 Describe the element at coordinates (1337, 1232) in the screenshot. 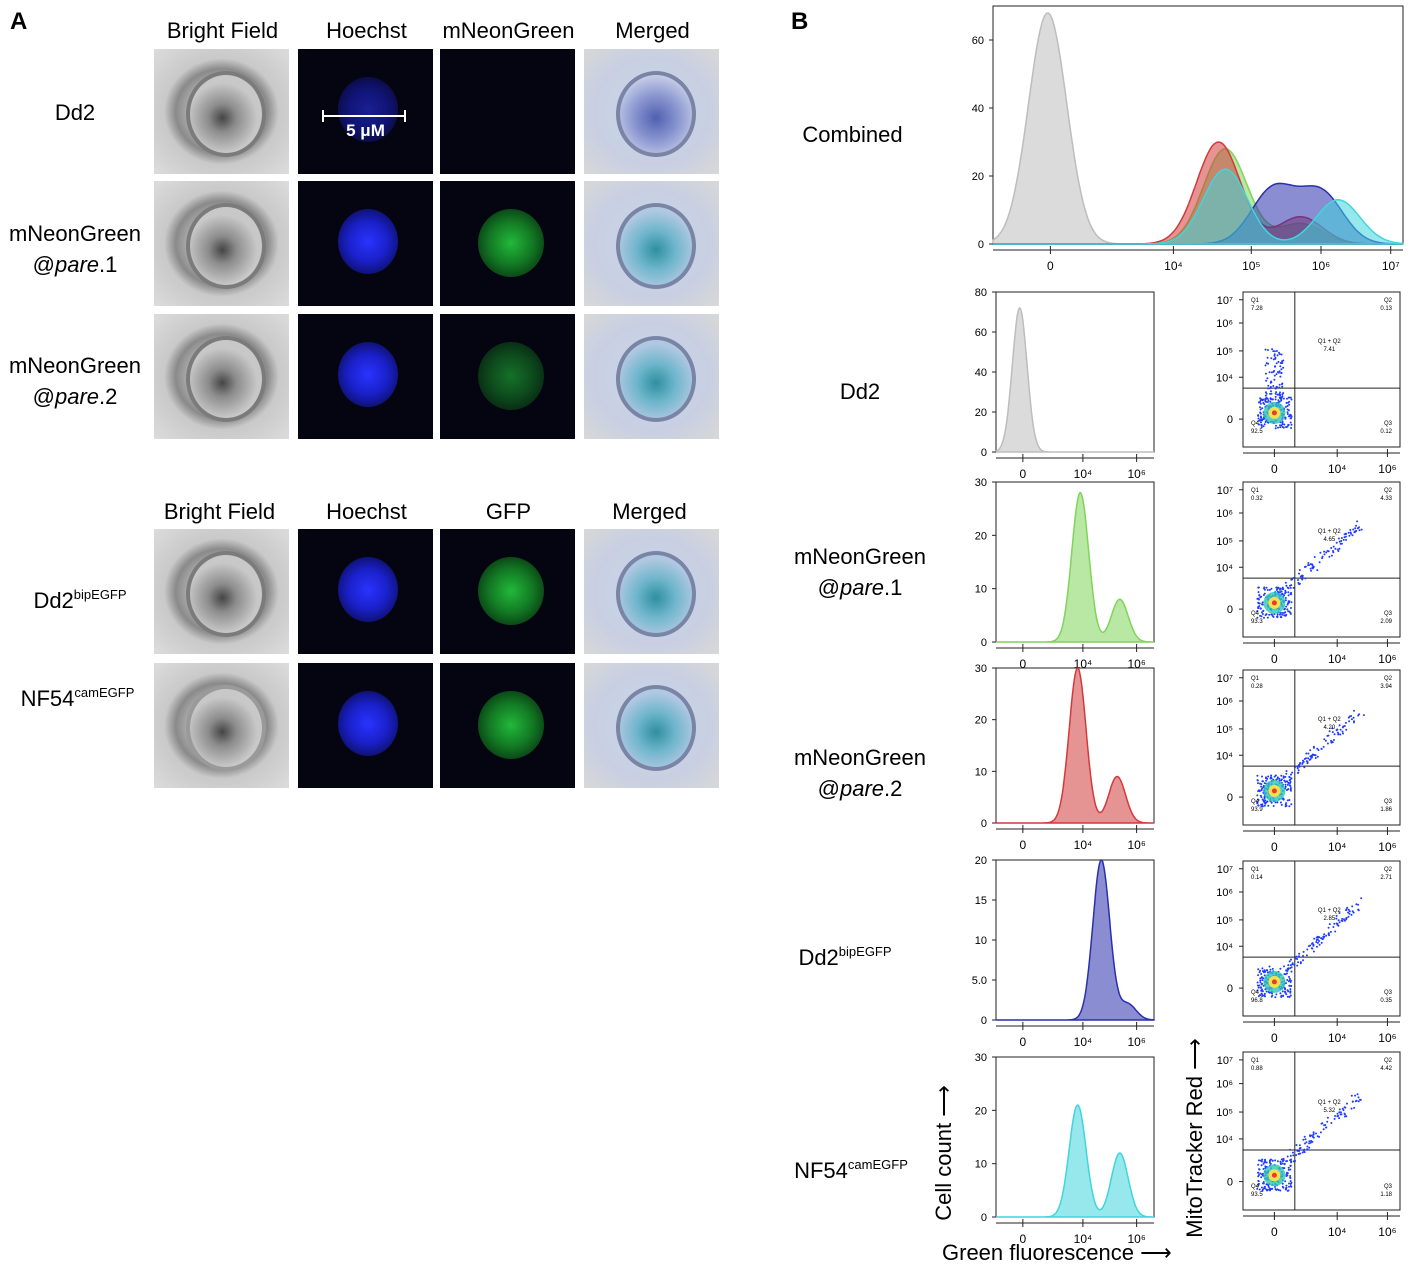

I see `scatter-x-tick-label: 10⁴` at that location.